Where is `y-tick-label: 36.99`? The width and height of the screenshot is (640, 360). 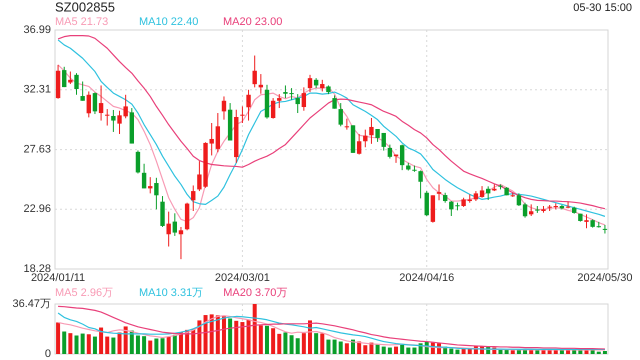
y-tick-label: 36.99 is located at coordinates (37, 30).